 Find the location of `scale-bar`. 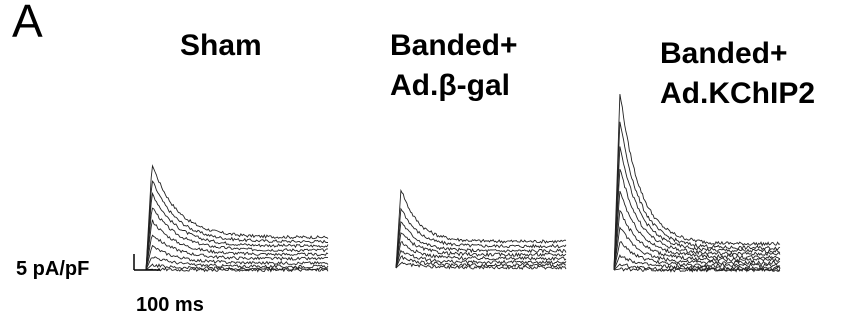

scale-bar is located at coordinates (146, 262).